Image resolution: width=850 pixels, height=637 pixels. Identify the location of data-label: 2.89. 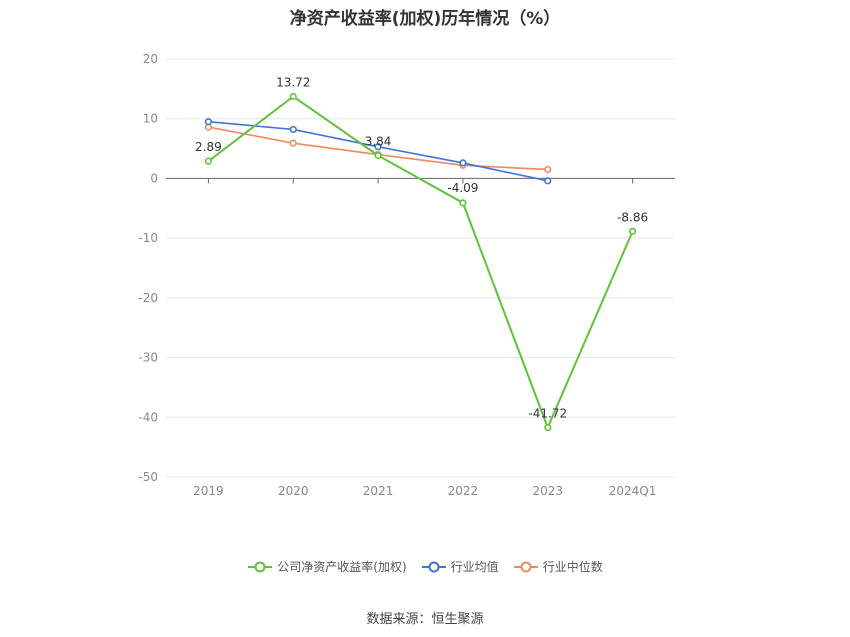
(208, 147).